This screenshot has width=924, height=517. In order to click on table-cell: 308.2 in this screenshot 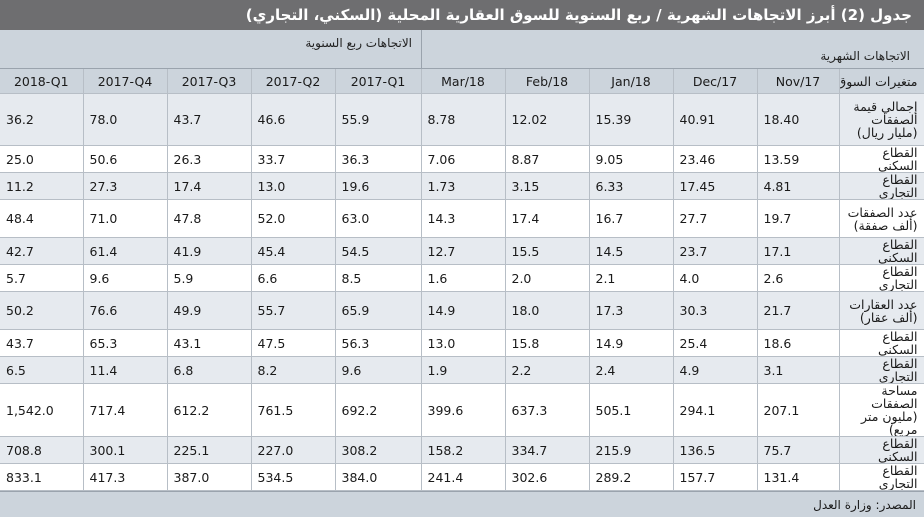, I will do `click(378, 450)`.